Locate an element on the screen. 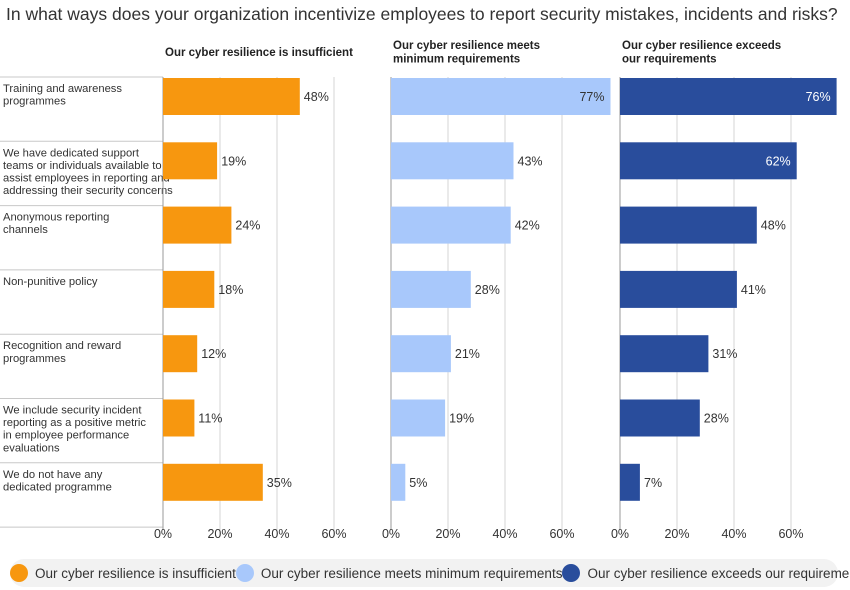 The height and width of the screenshot is (590, 850). data-label-insufficient: 48% is located at coordinates (316, 97).